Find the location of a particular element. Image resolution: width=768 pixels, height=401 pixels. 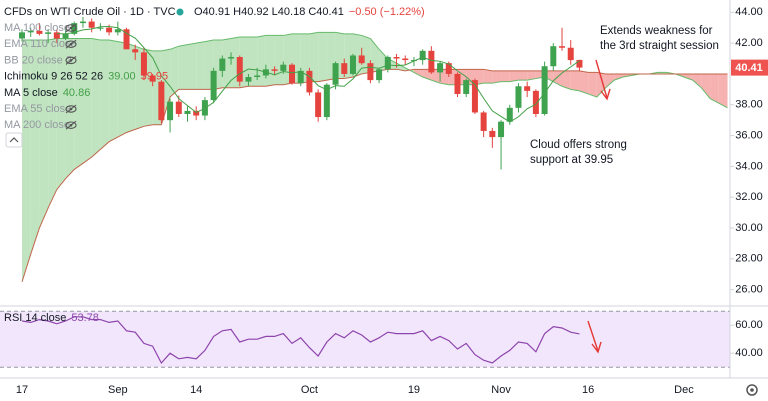

y-tick-label: 40.00 is located at coordinates (749, 353).